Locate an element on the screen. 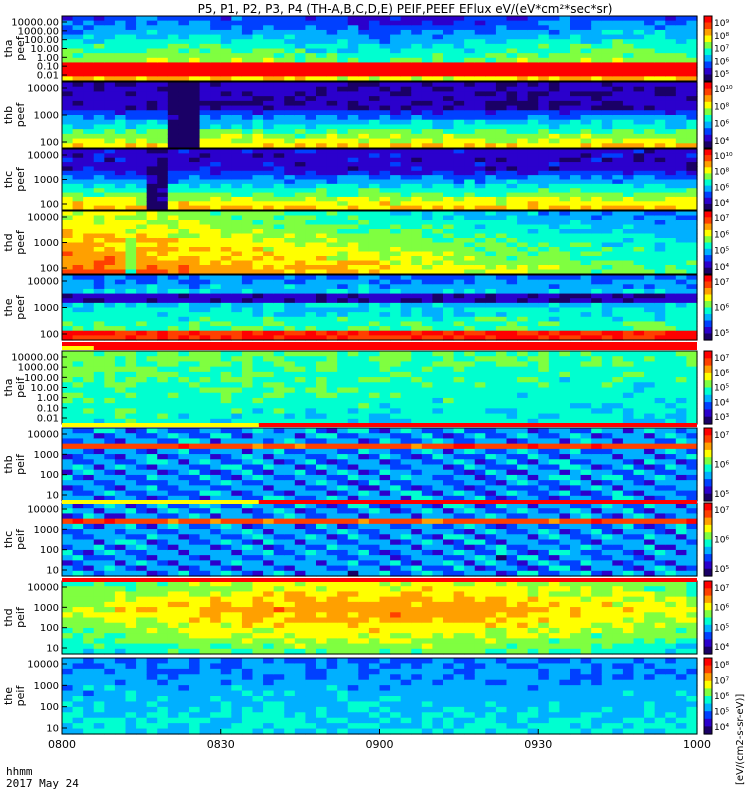 This screenshot has width=750, height=800. colorbar-tick-label: 10⁶ is located at coordinates (721, 62).